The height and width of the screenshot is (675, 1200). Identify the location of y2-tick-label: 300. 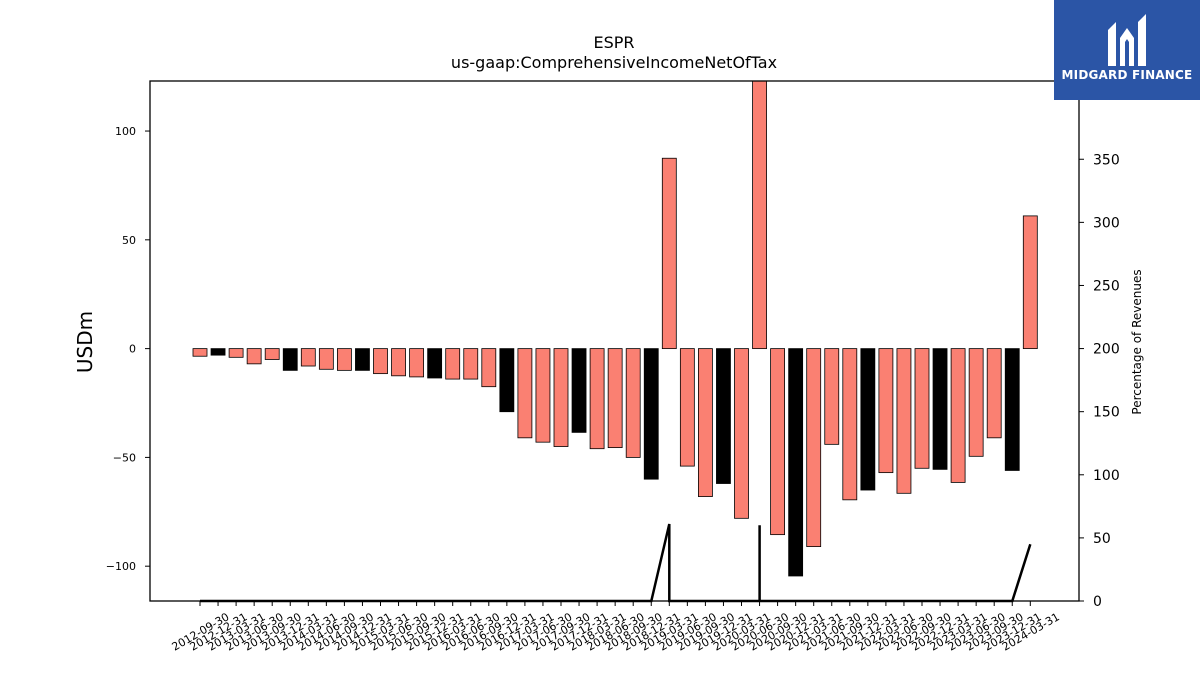
(1106, 223).